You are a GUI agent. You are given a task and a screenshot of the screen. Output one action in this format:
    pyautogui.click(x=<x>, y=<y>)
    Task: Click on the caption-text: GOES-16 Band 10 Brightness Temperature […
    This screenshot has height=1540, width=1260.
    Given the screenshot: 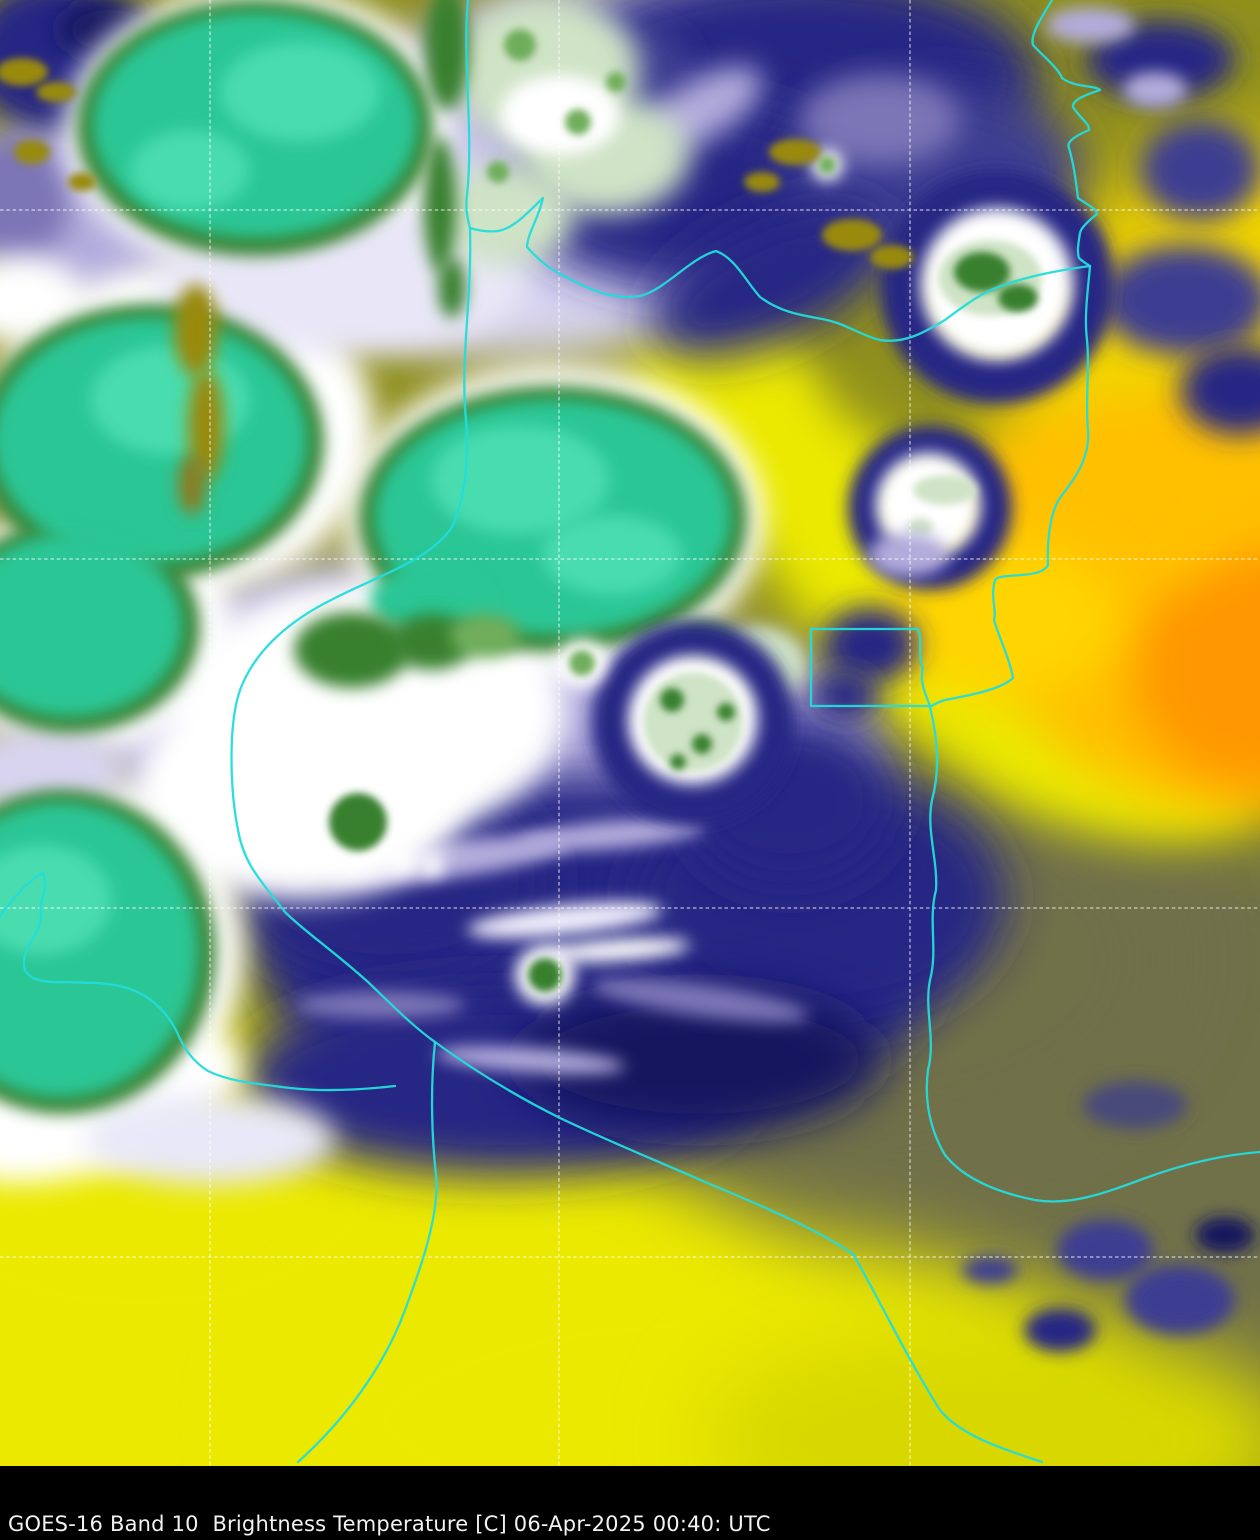 What is the action you would take?
    pyautogui.click(x=389, y=1524)
    